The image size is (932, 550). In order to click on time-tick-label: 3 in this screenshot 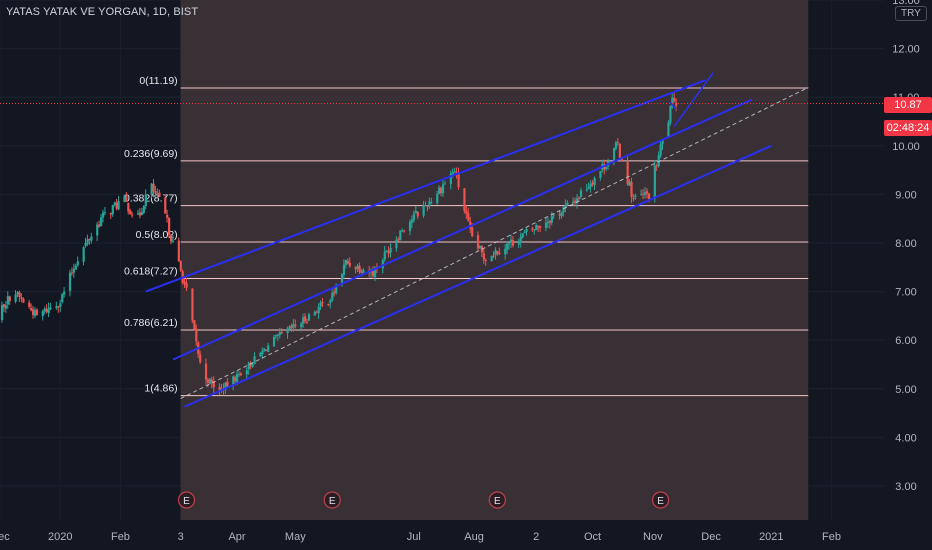, I will do `click(181, 537)`.